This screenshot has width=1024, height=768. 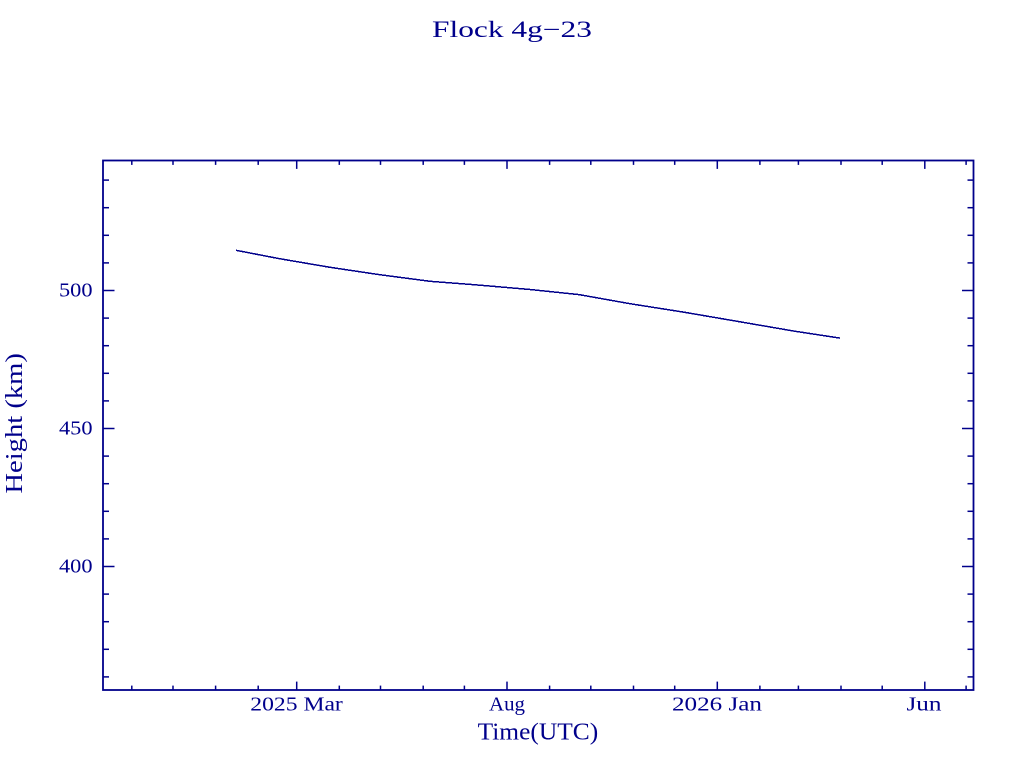 What do you see at coordinates (512, 29) in the screenshot?
I see `svg-text: Flock 4g−23` at bounding box center [512, 29].